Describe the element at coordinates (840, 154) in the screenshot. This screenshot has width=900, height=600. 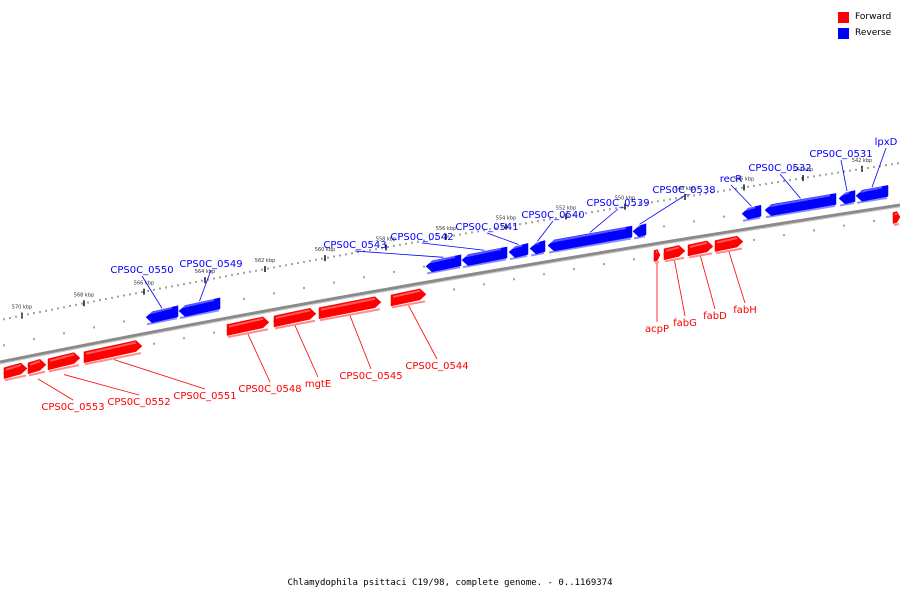
I see `reverse-gene-label: CPS0C_0531` at that location.